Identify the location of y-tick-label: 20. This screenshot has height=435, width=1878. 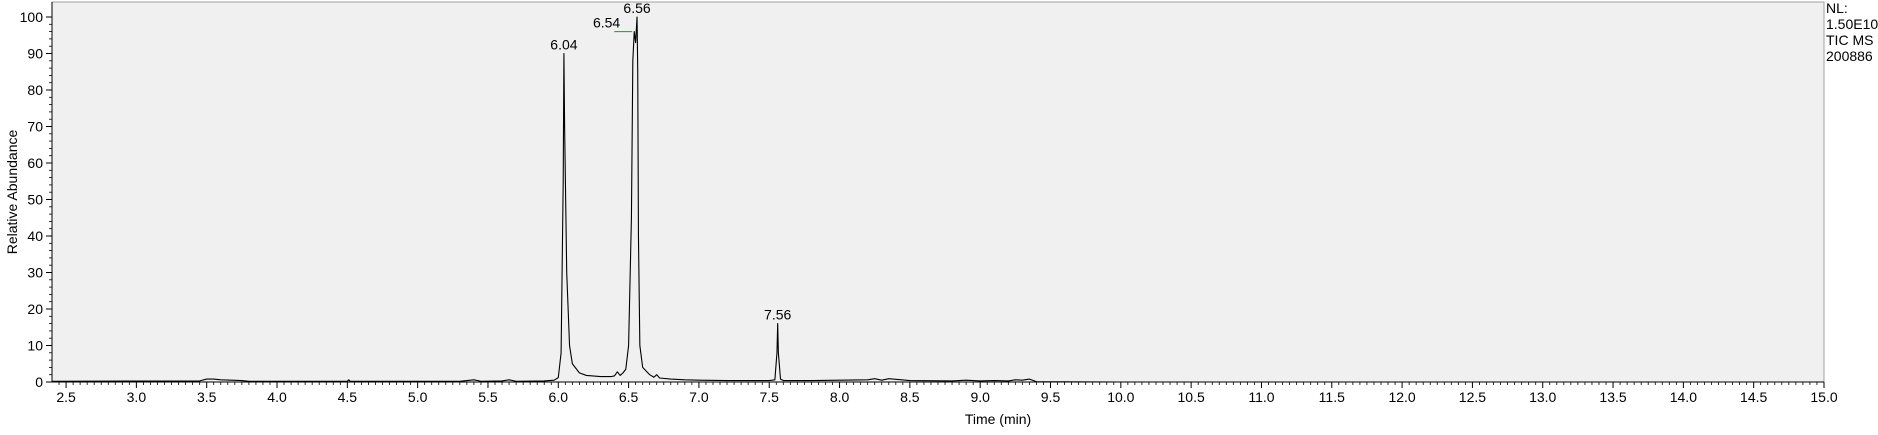
(35, 309).